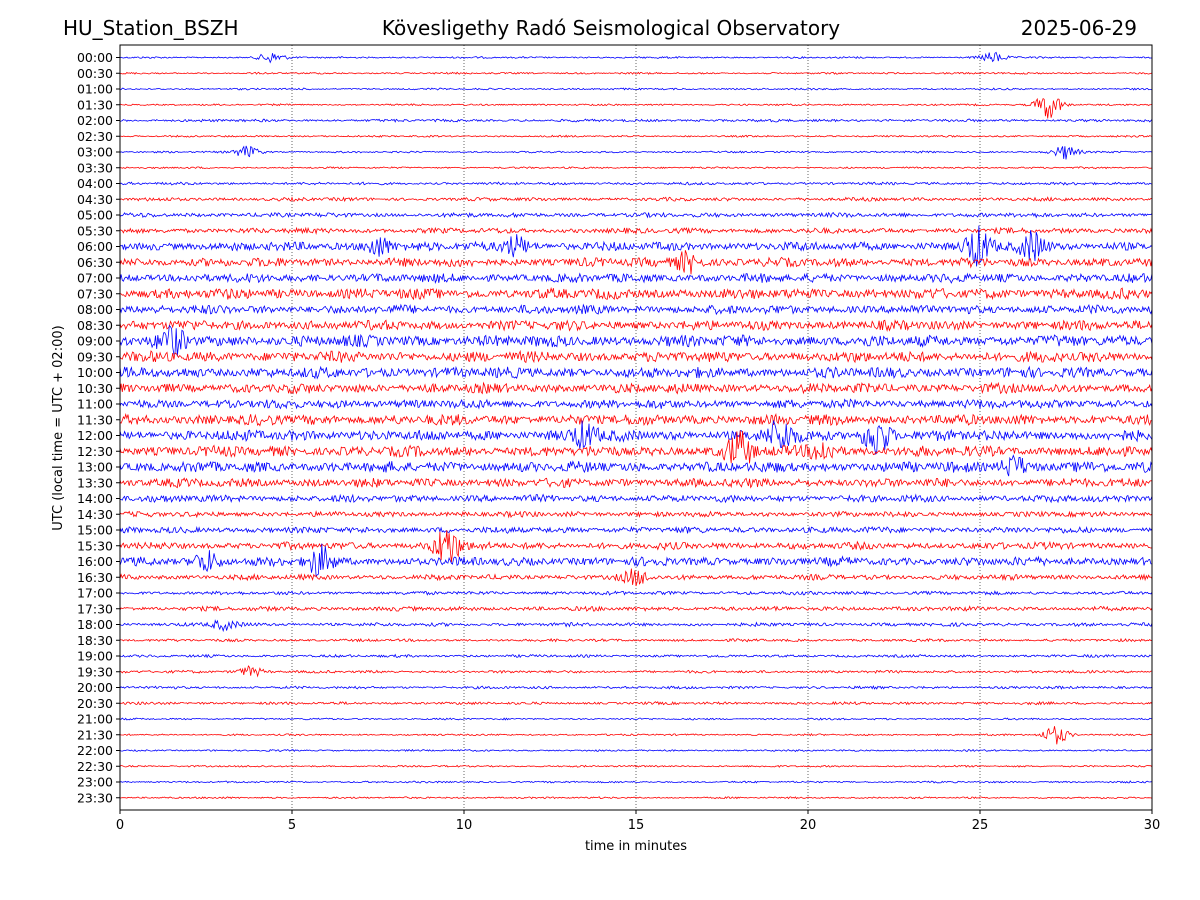 This screenshot has height=900, width=1200. Describe the element at coordinates (95, 120) in the screenshot. I see `row-time-label: 02:00` at that location.